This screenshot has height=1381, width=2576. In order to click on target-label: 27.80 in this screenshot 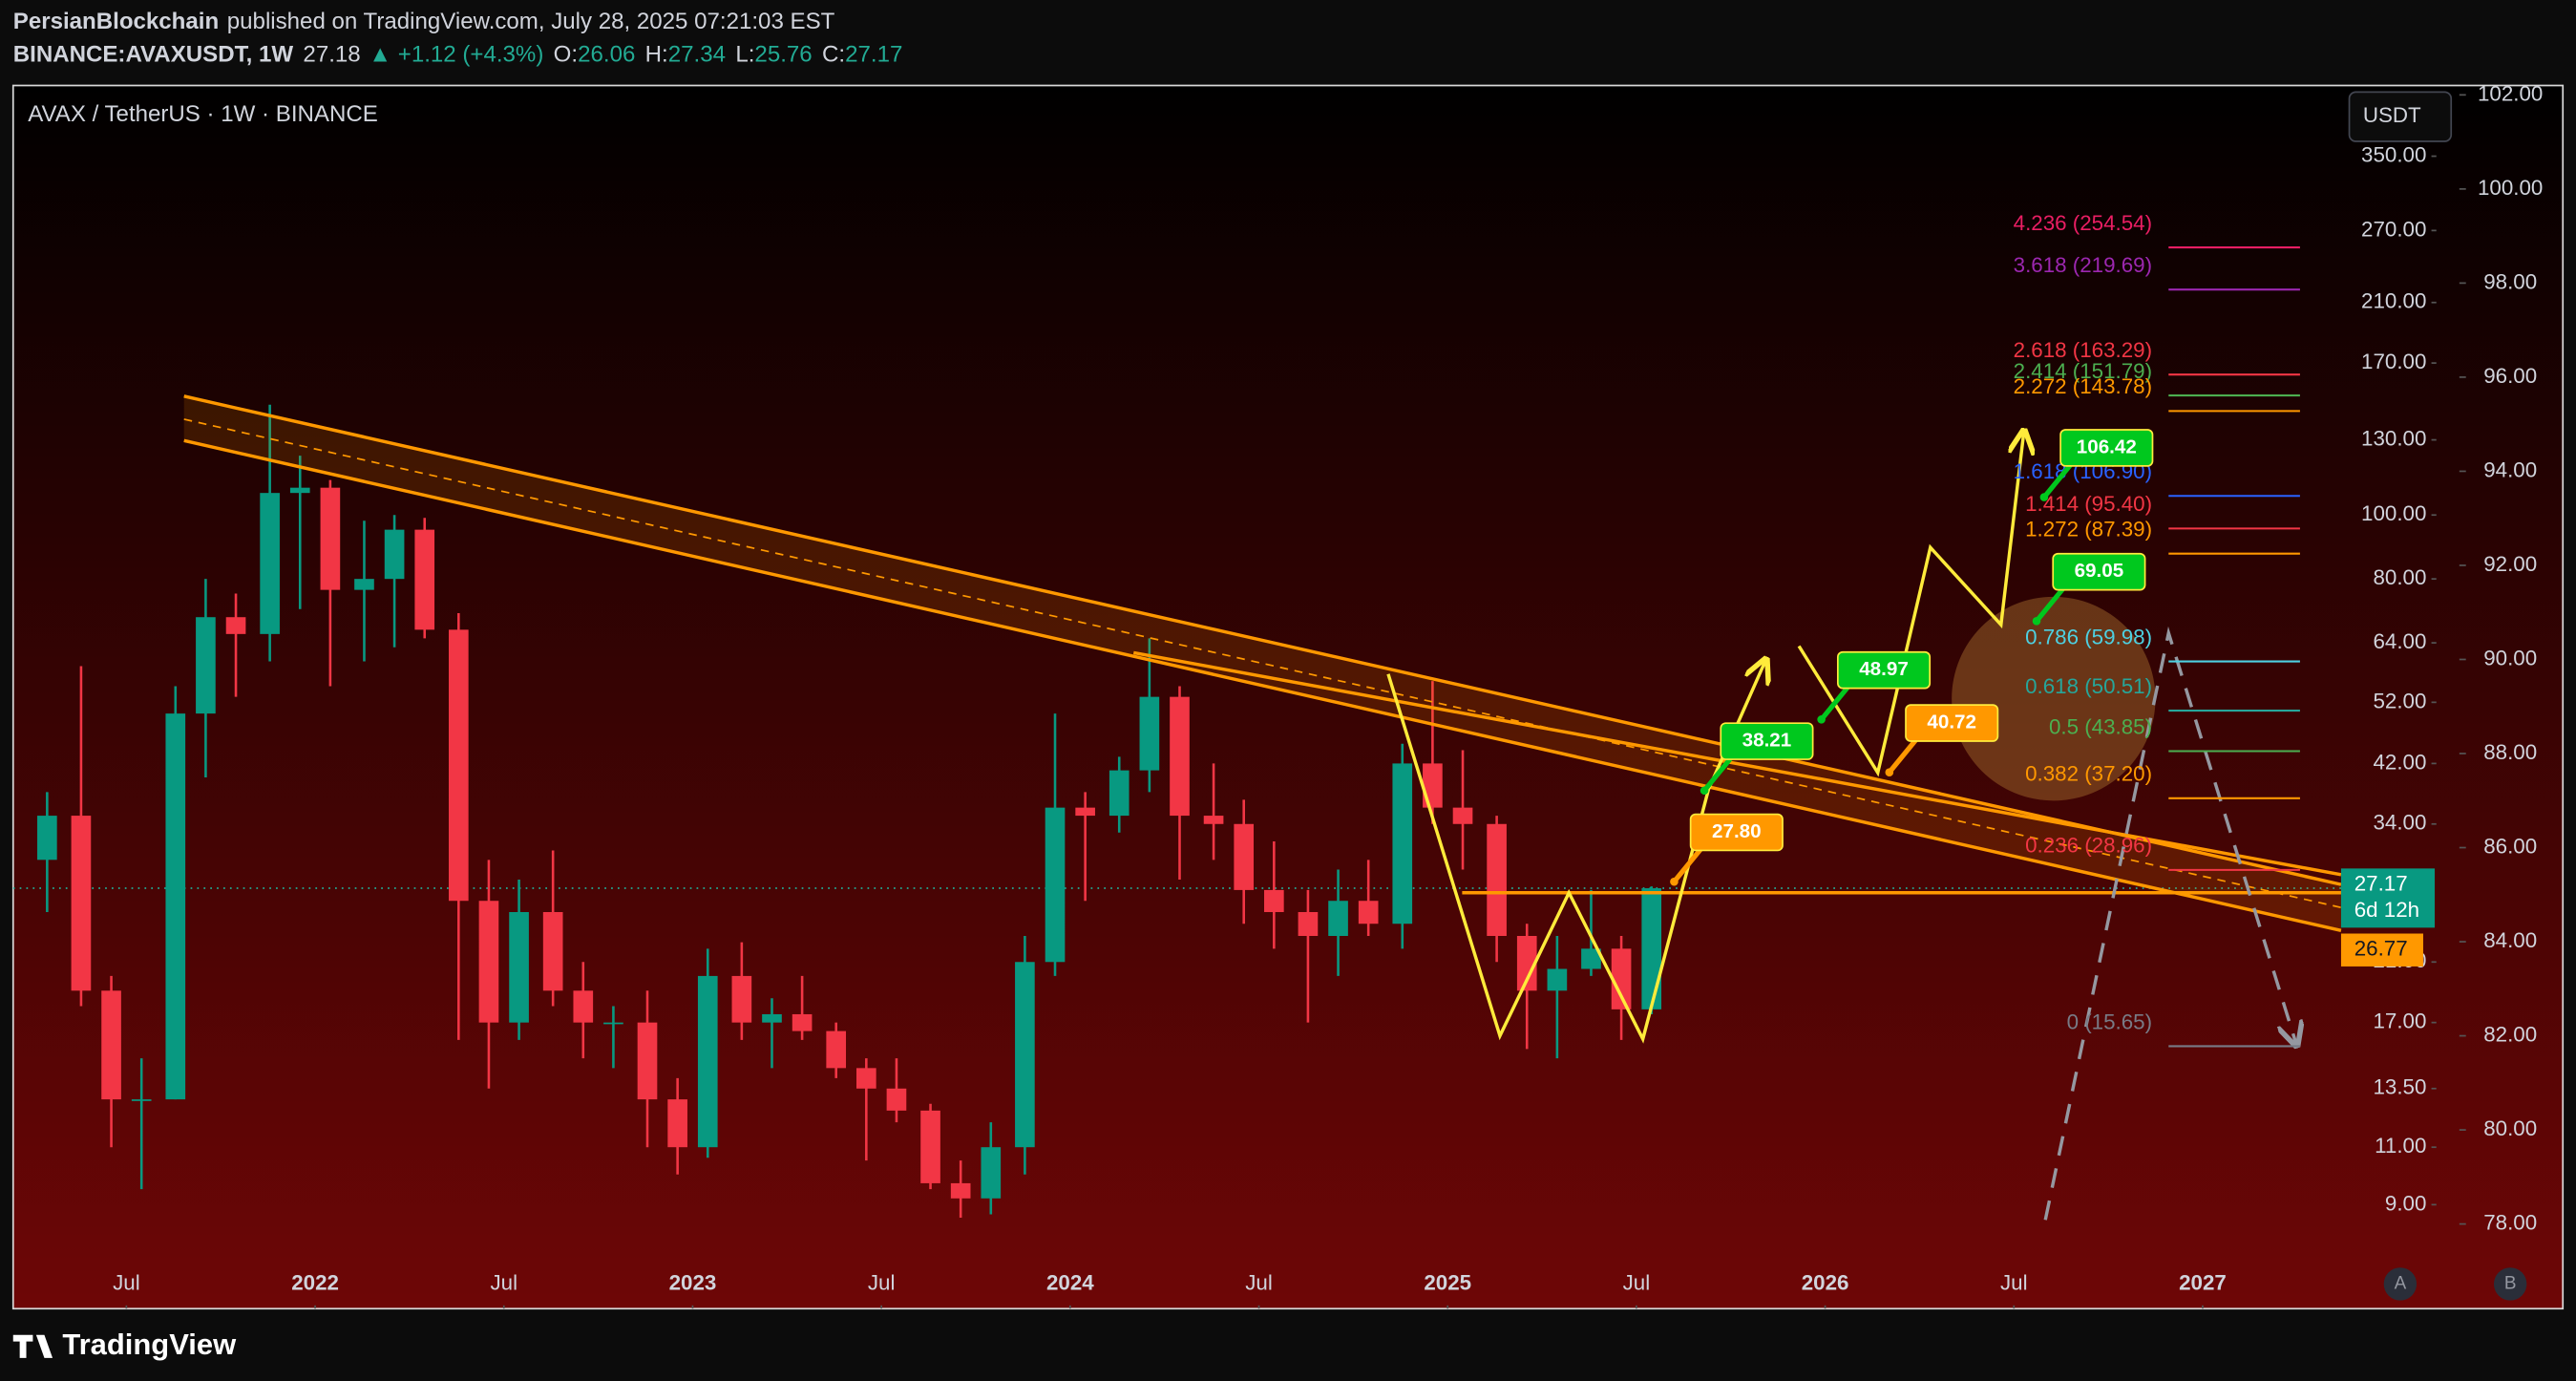, I will do `click(1737, 831)`.